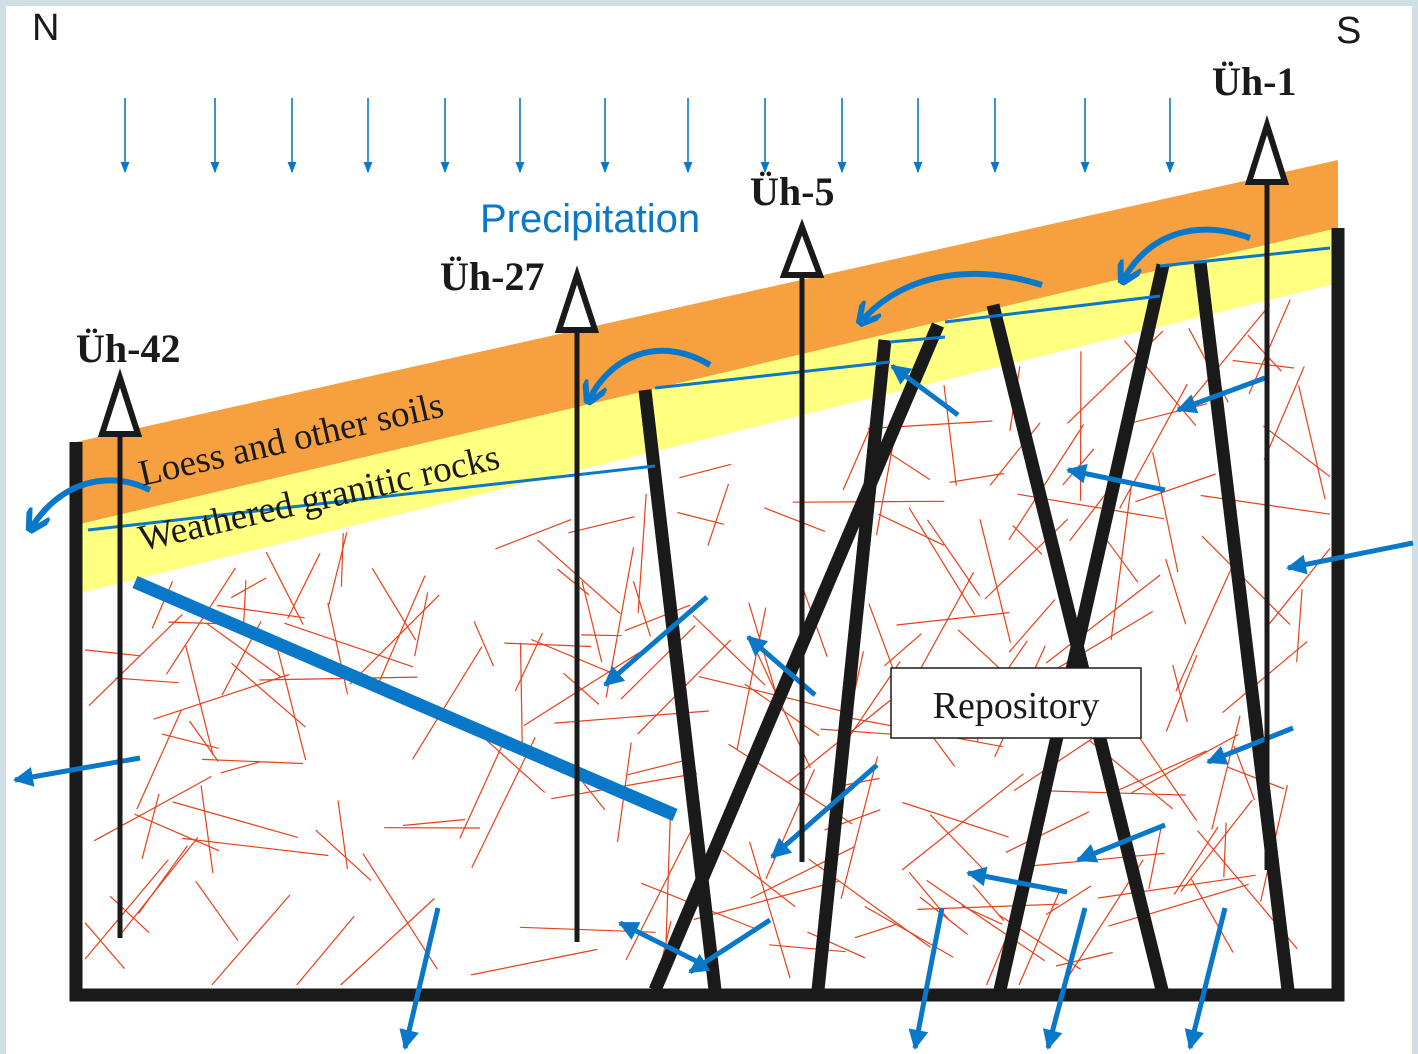  I want to click on borehole-label-uh42: Üh-42, so click(128, 348).